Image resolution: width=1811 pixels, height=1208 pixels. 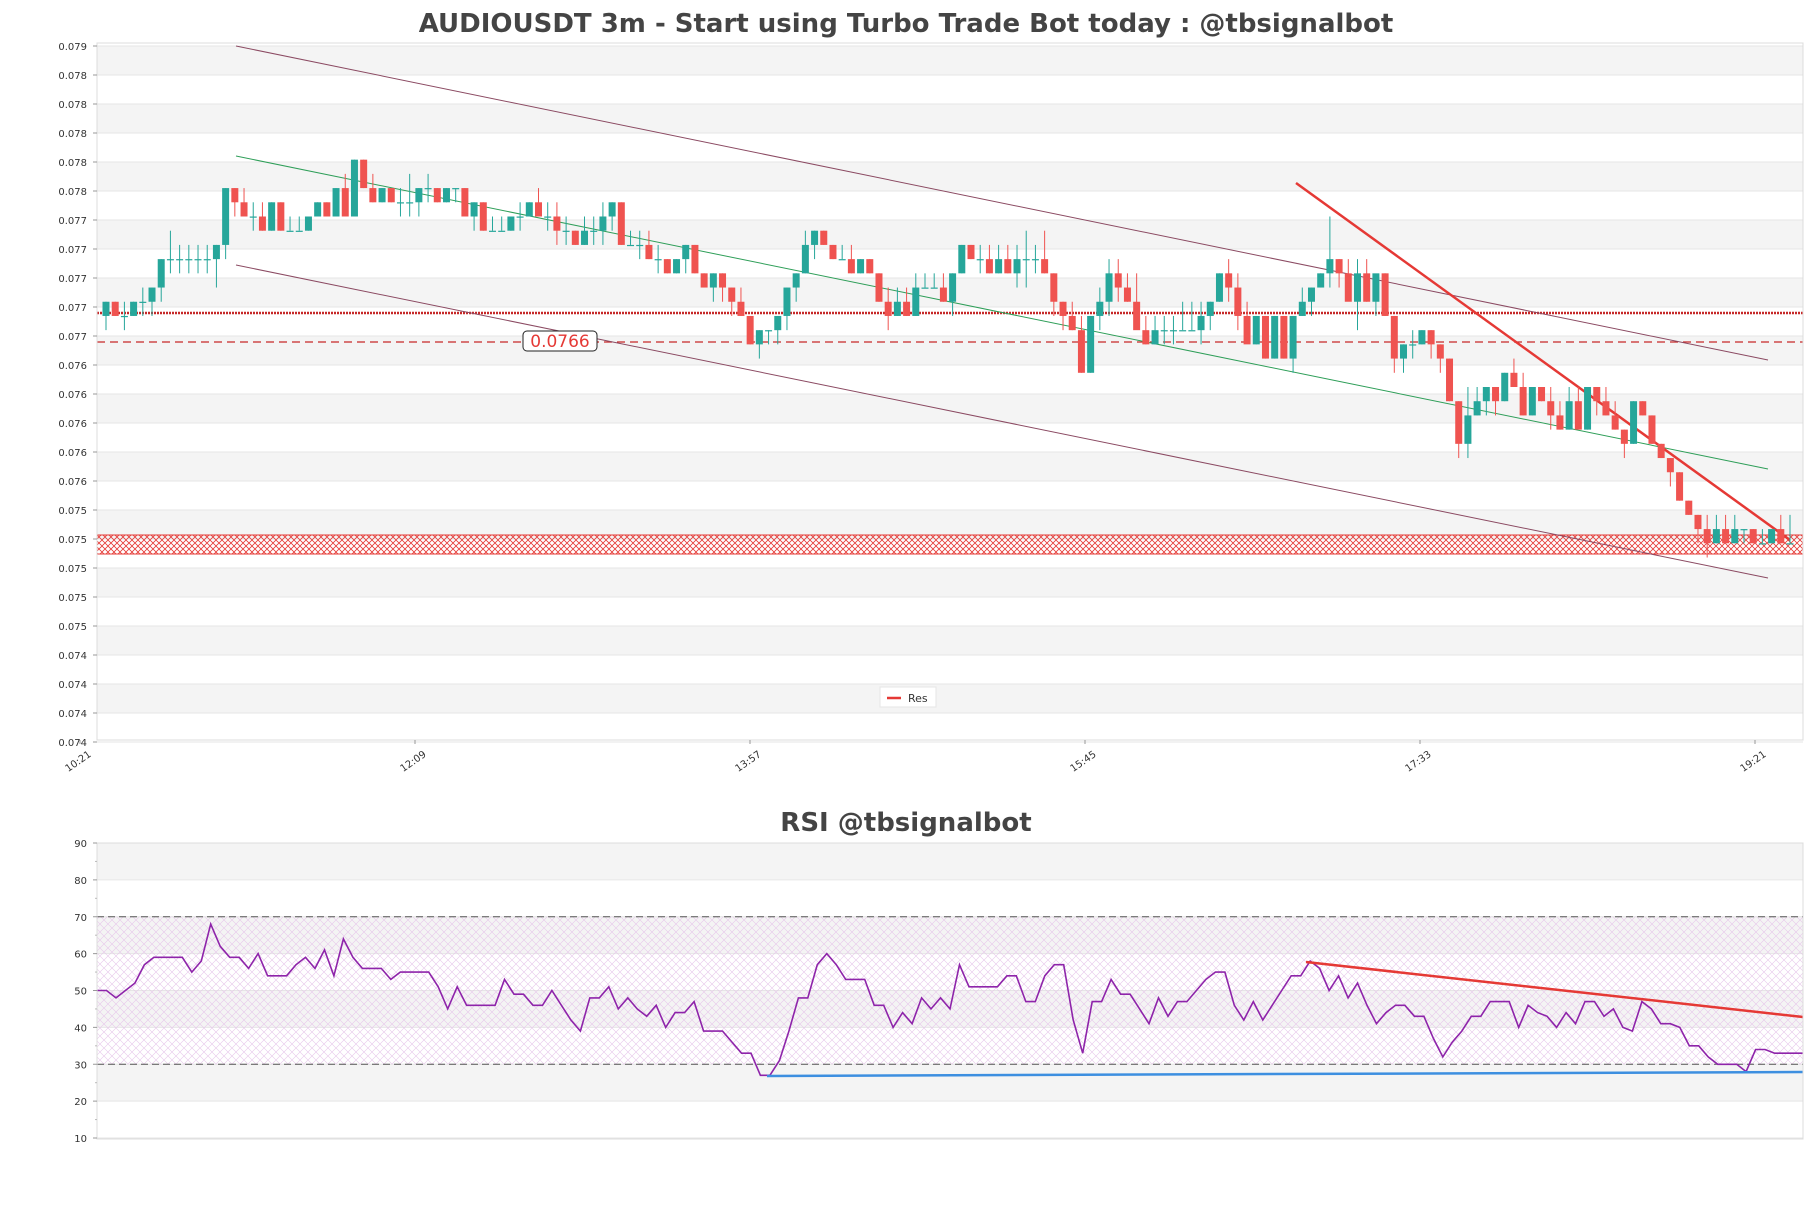 What do you see at coordinates (908, 697) in the screenshot?
I see `price-legend: Res` at bounding box center [908, 697].